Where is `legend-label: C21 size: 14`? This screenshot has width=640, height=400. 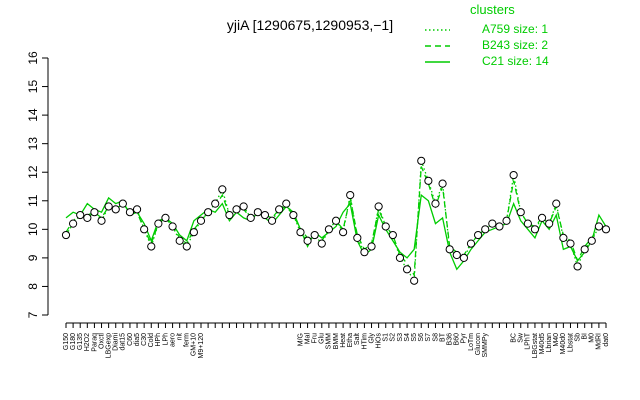
legend-label: C21 size: 14 is located at coordinates (515, 61).